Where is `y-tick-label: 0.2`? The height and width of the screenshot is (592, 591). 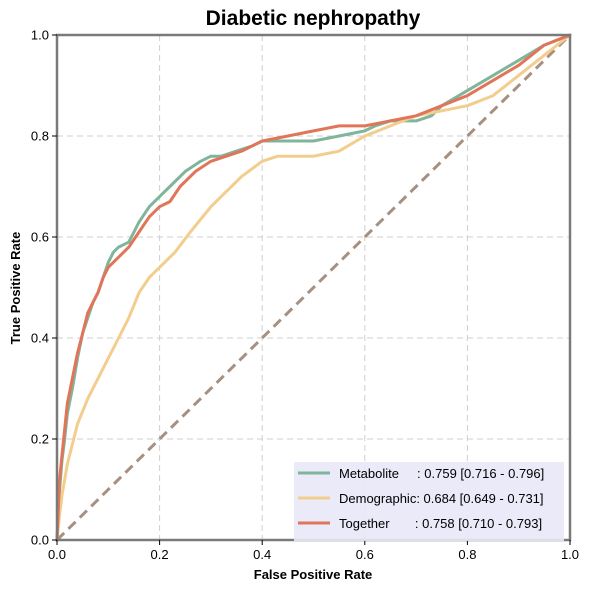
y-tick-label: 0.2 is located at coordinates (40, 439).